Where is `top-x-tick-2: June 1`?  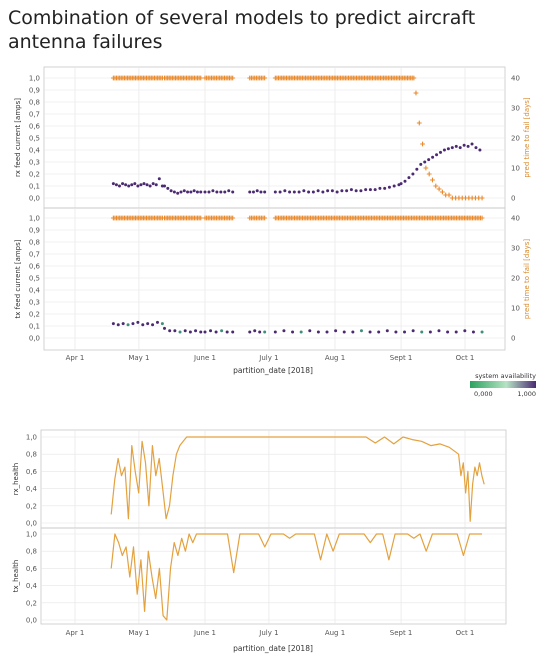
top-x-tick-2: June 1 is located at coordinates (204, 358).